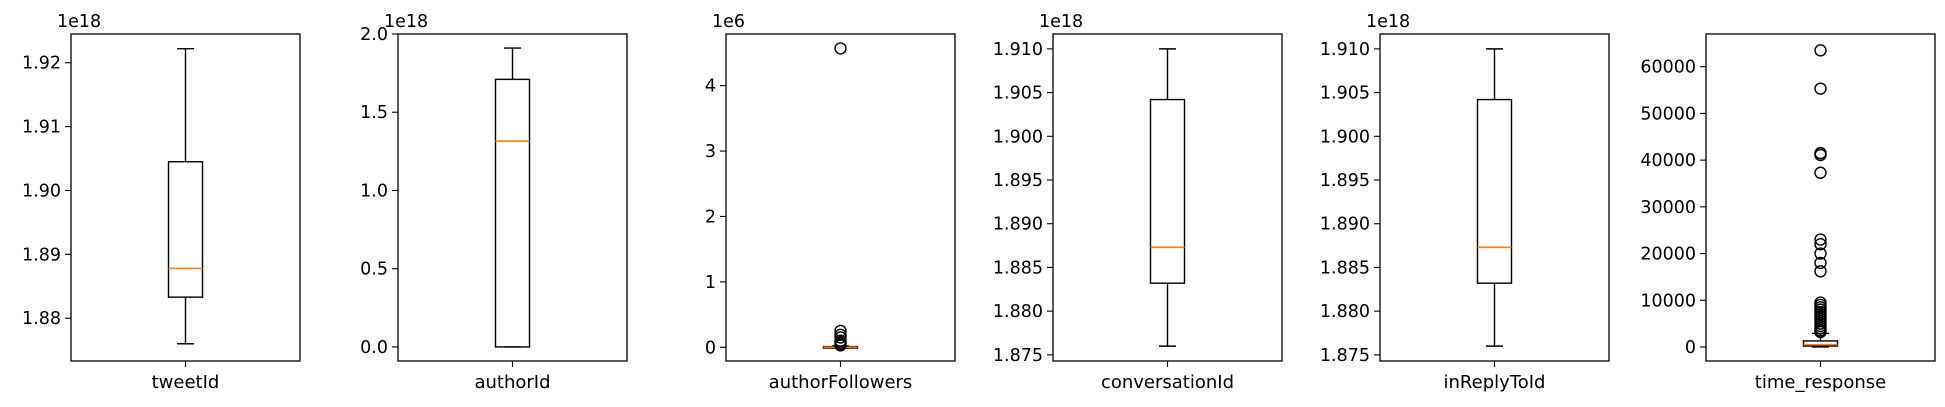 Image resolution: width=1945 pixels, height=407 pixels. I want to click on y-tick-label: 1.91, so click(41, 128).